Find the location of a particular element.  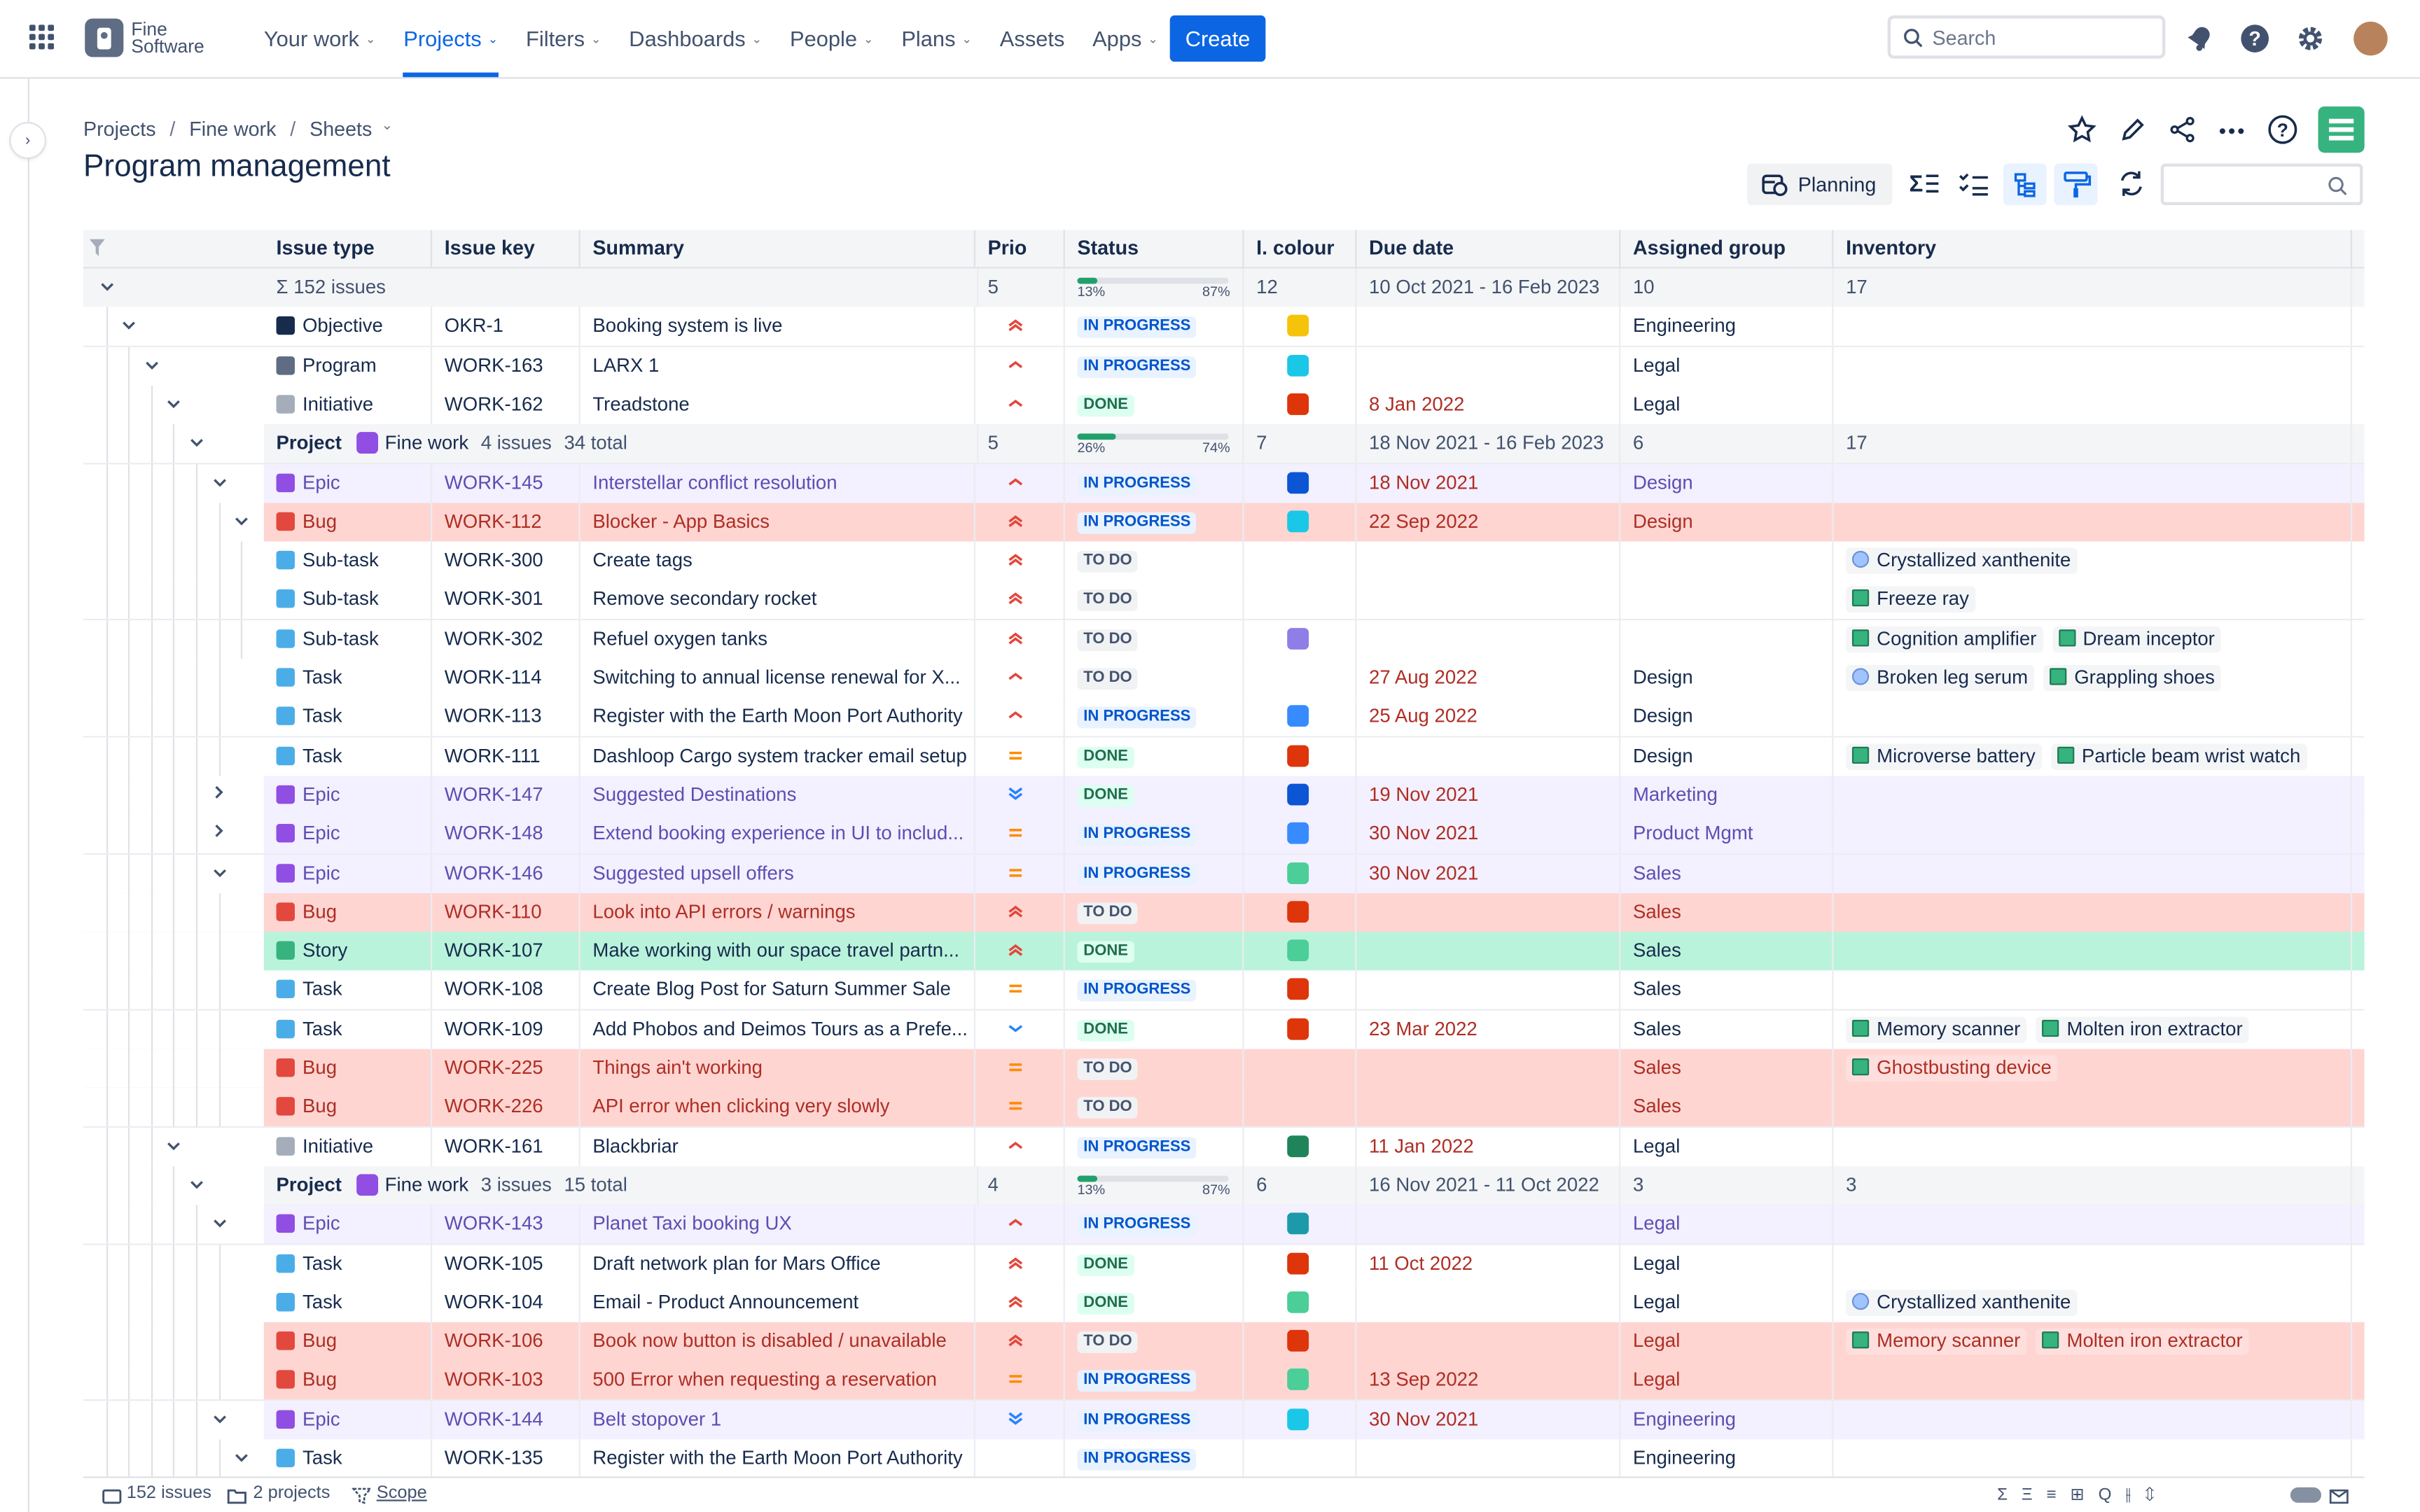

create-button: Create is located at coordinates (1217, 38).